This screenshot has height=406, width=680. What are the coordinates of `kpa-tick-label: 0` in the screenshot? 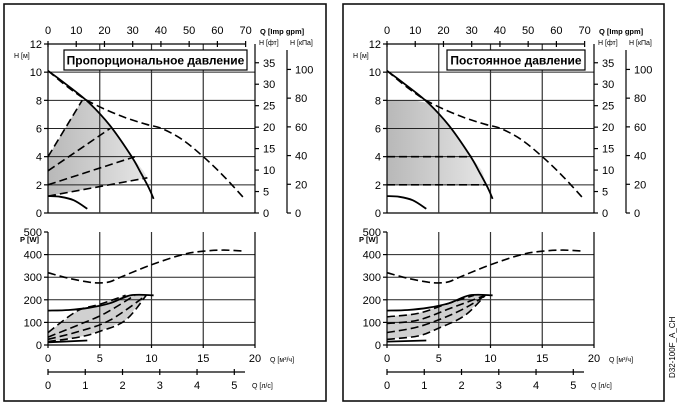 It's located at (637, 214).